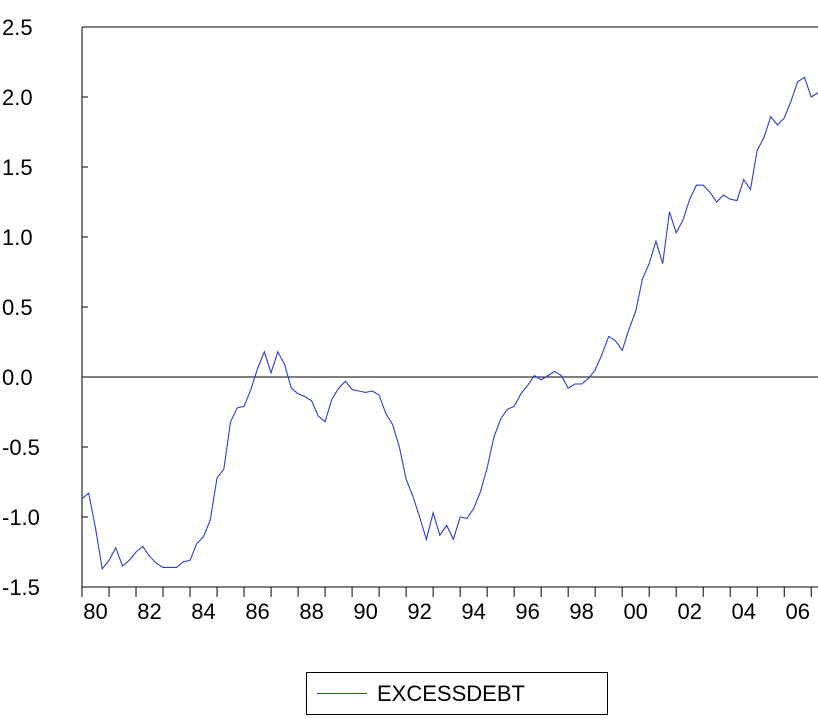  Describe the element at coordinates (95, 611) in the screenshot. I see `x-tick-label: 80` at that location.